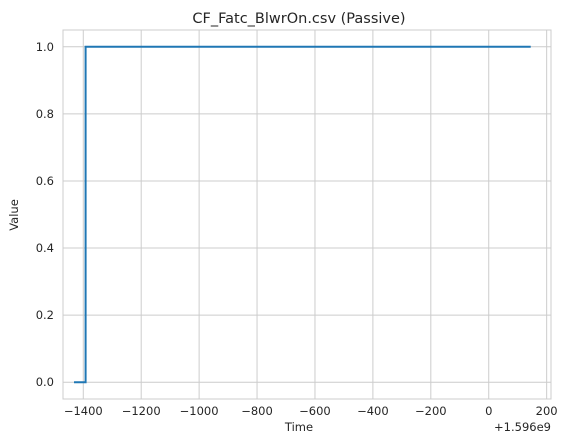 Image resolution: width=562 pixels, height=444 pixels. Describe the element at coordinates (45, 47) in the screenshot. I see `y-tick-label: 1.0` at that location.